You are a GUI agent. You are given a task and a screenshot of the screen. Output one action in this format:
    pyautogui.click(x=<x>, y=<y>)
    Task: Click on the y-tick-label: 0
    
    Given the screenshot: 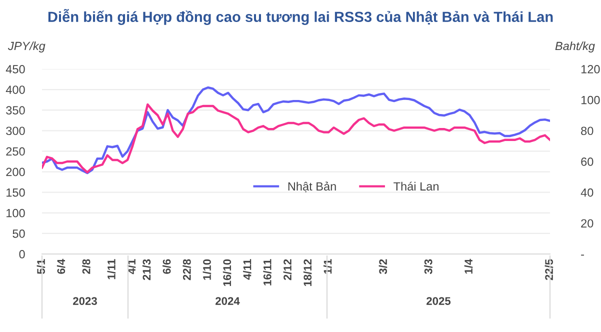 What is the action you would take?
    pyautogui.click(x=22, y=254)
    